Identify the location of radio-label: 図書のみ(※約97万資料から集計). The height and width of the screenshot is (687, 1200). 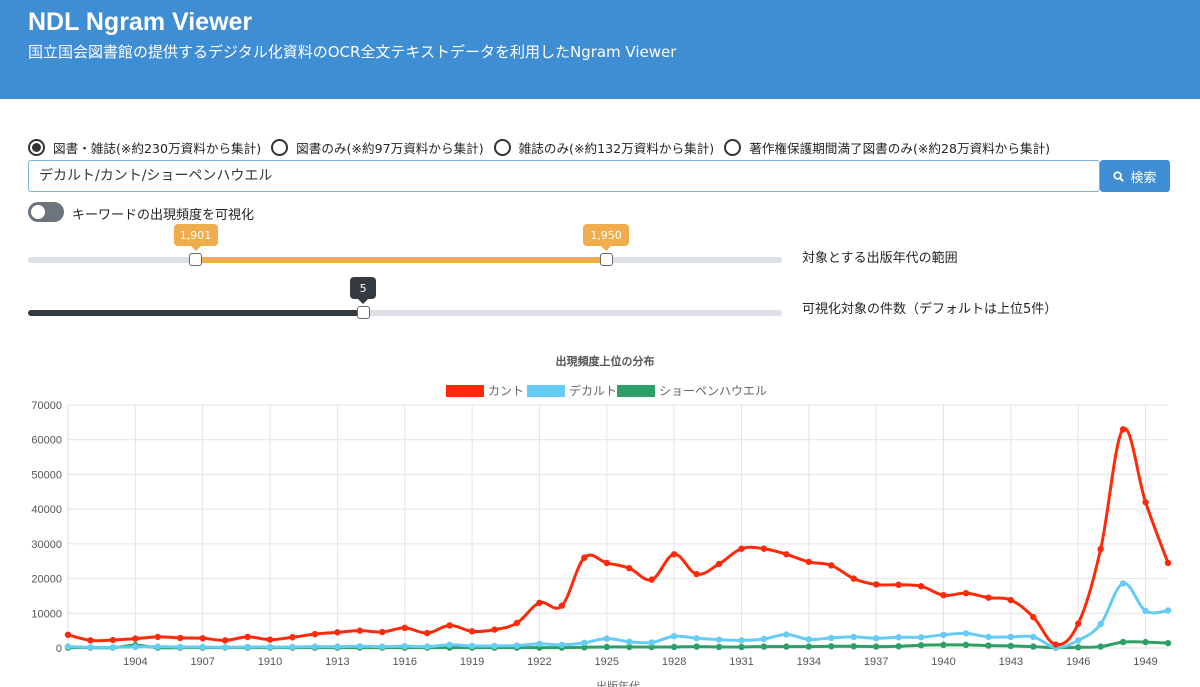
(390, 148).